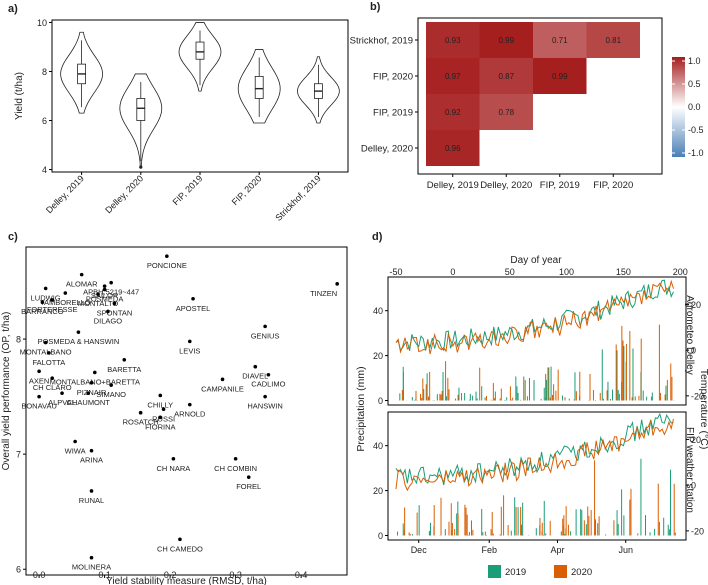 The width and height of the screenshot is (708, 585). Describe the element at coordinates (91, 567) in the screenshot. I see `point-label: MOLINERA` at that location.